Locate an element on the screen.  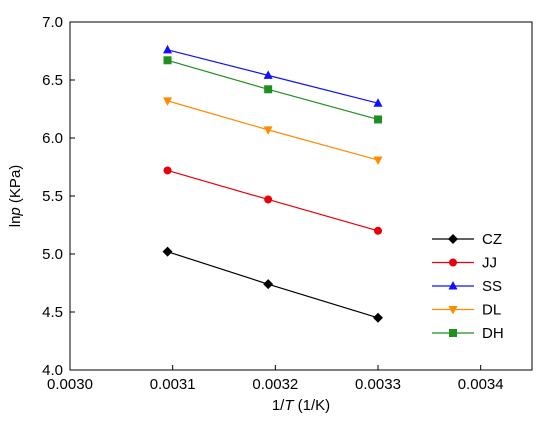
series-line-jj is located at coordinates (273, 200).